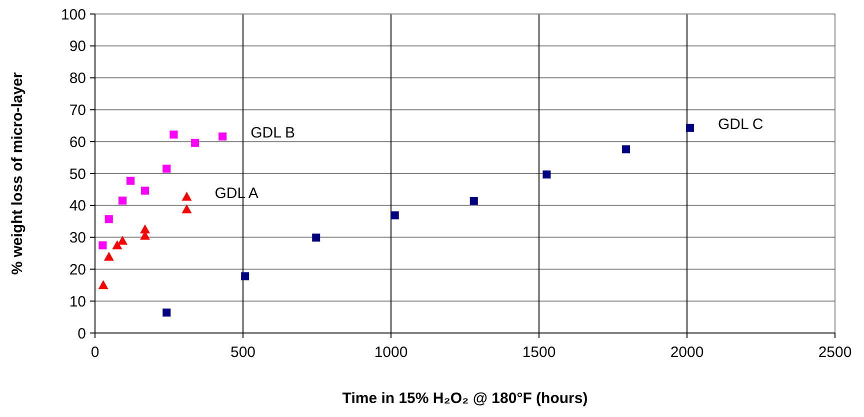 The height and width of the screenshot is (417, 864). I want to click on y-tick-label: 20, so click(77, 269).